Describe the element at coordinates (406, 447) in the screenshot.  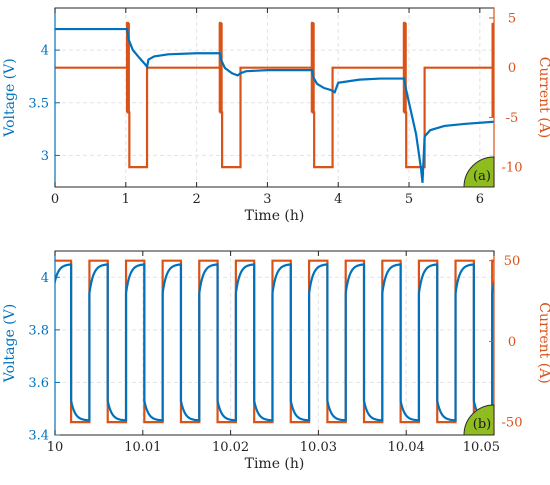
I see `x-tick-label: 10.04` at that location.